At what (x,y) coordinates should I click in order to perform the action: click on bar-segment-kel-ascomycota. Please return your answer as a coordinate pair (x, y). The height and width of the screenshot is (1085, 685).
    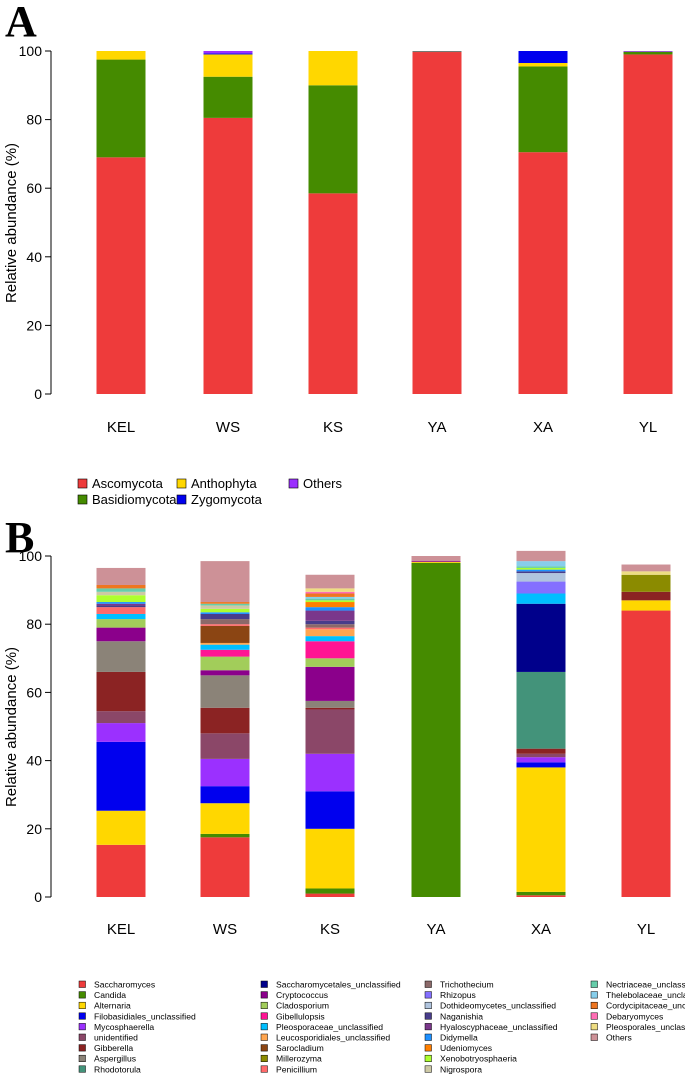
    Looking at the image, I should click on (121, 275).